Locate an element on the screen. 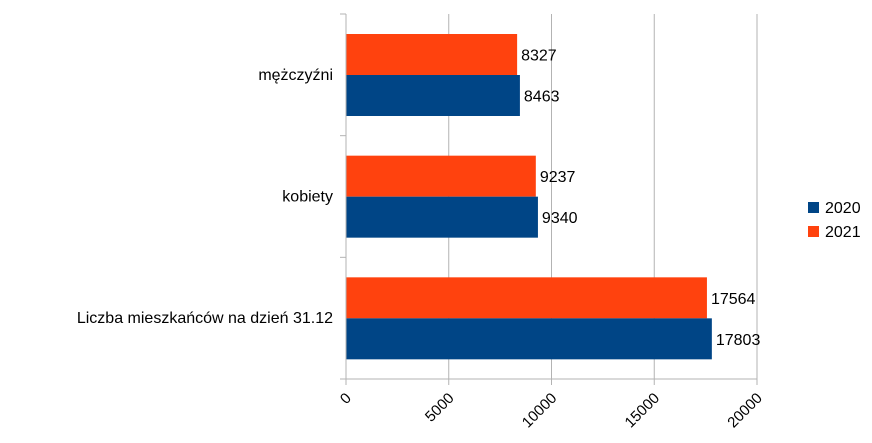  x-tick-label: 10000 is located at coordinates (540, 411).